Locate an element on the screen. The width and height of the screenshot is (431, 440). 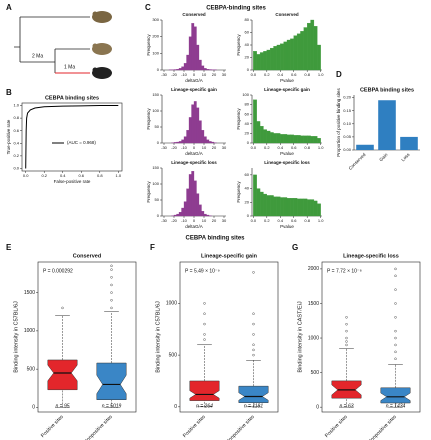
x-tick-label: Positive sites is located at coordinates (336, 426).